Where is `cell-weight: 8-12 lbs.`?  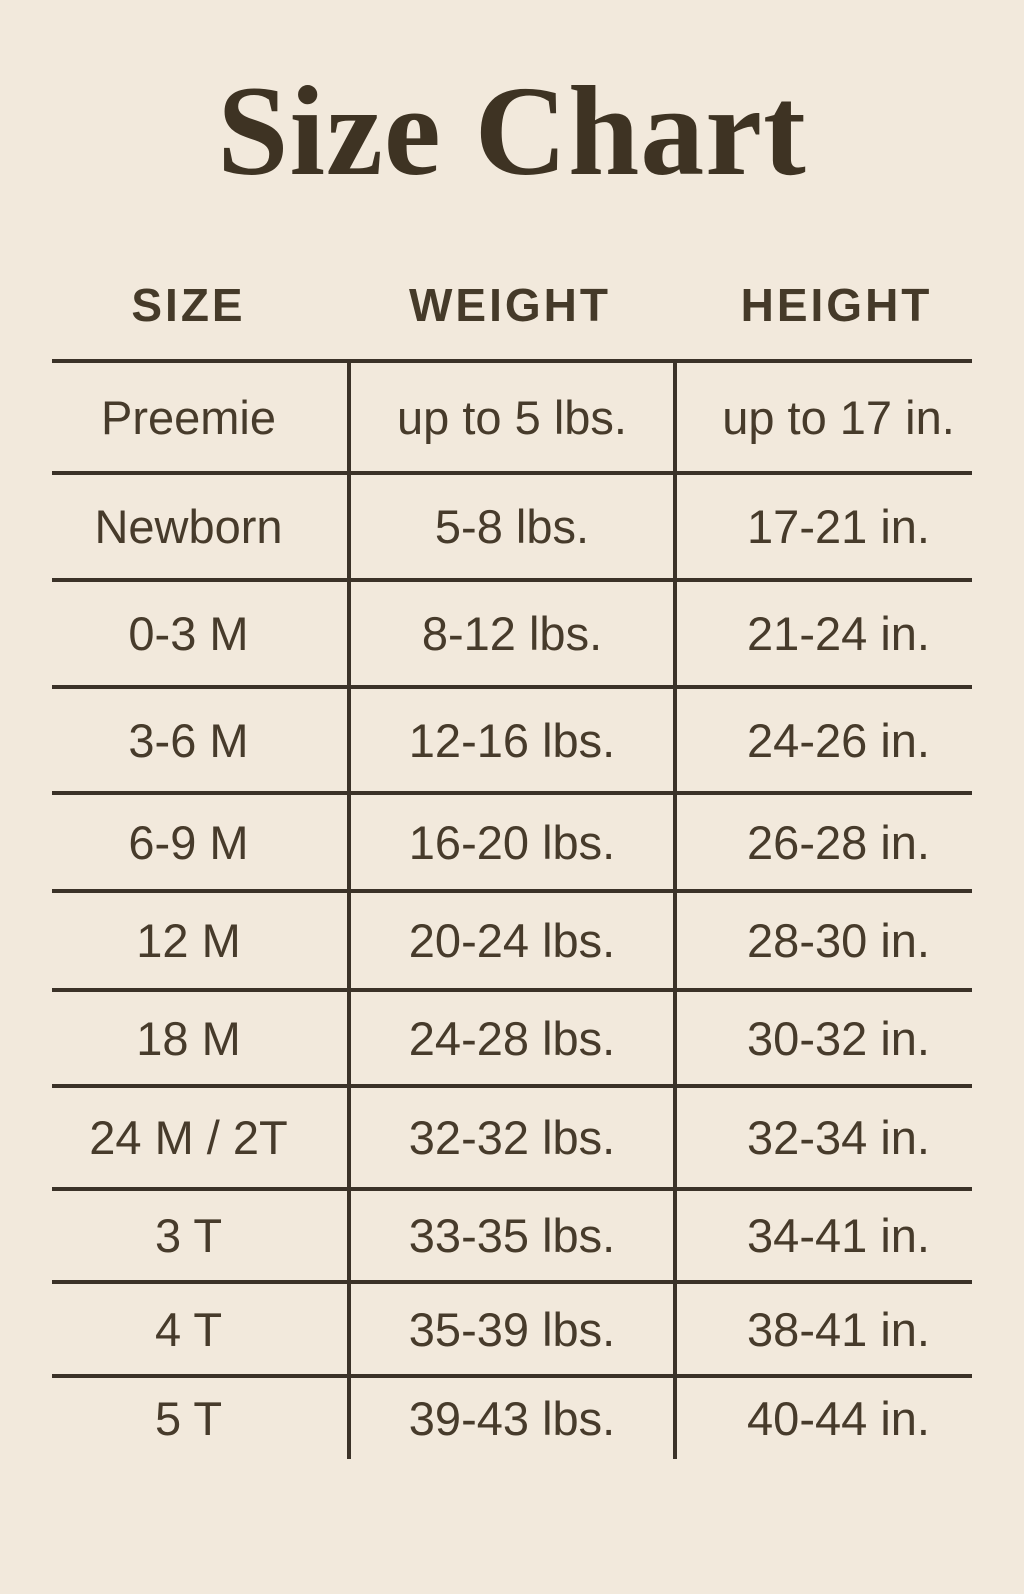
cell-weight: 8-12 lbs. is located at coordinates (510, 634).